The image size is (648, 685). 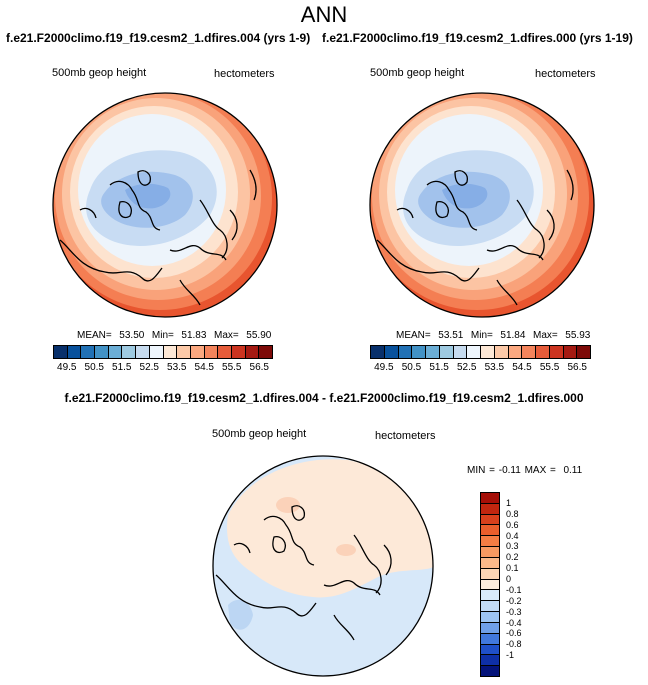 I want to click on colorbar-tick-label: -0.6, so click(x=514, y=633).